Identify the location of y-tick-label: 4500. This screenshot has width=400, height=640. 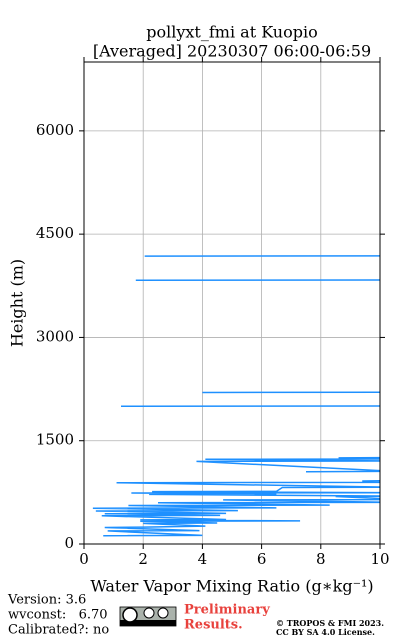
(55, 233).